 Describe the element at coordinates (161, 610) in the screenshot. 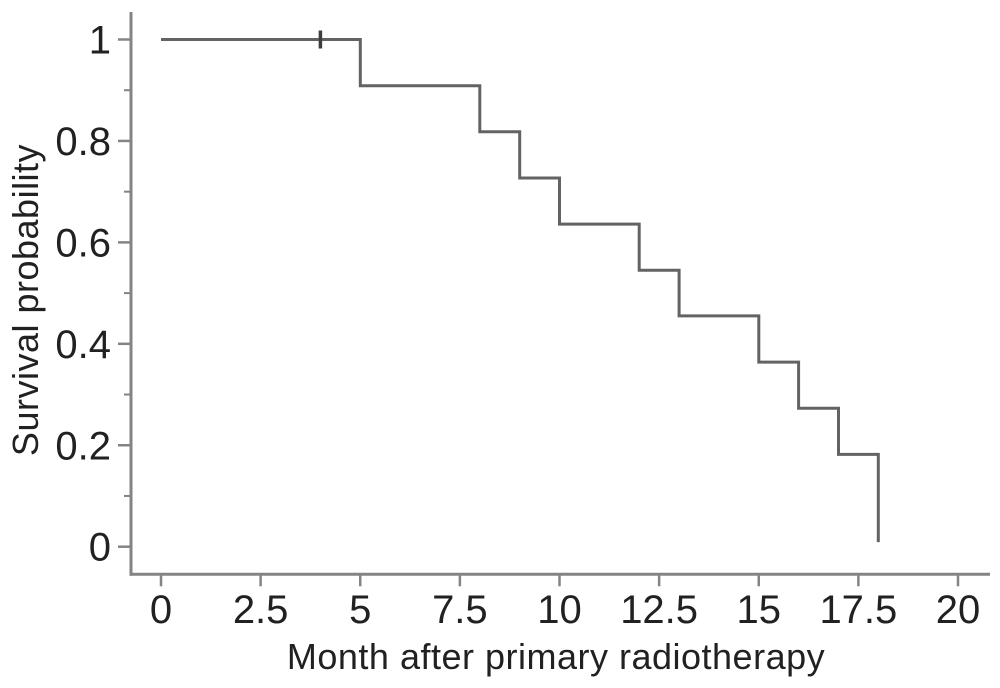

I see `x-axis-tick-label: 0` at that location.